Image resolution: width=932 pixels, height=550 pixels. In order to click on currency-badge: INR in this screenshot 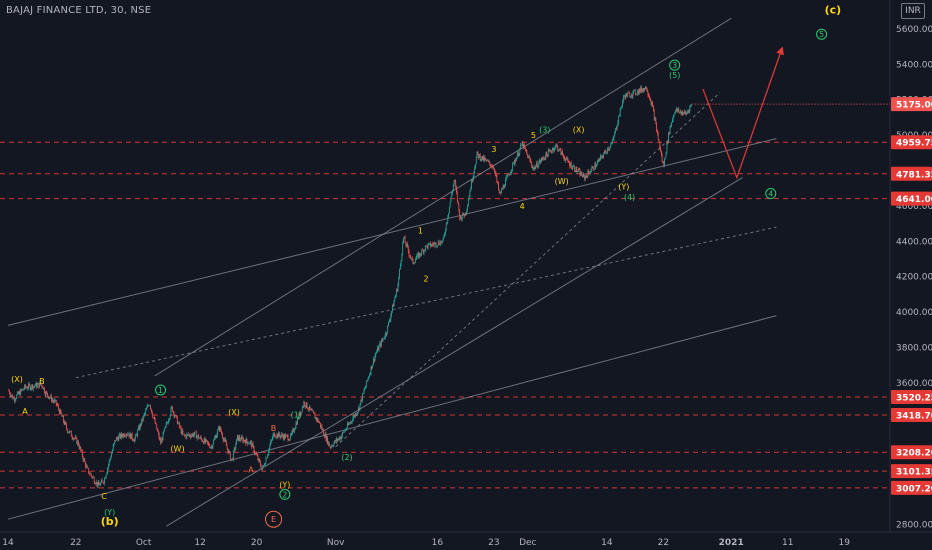, I will do `click(913, 11)`.